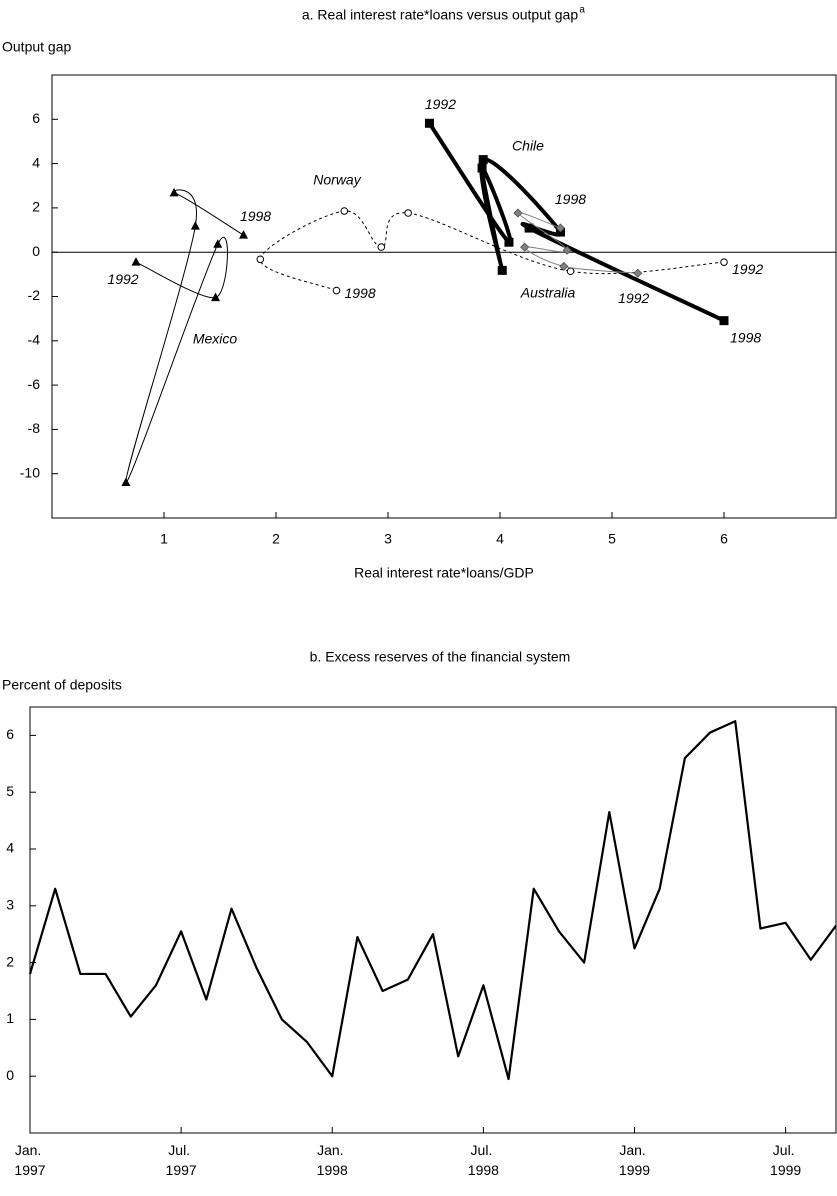 Image resolution: width=837 pixels, height=1196 pixels. I want to click on x-tick-label: Jul. 1997, so click(181, 1160).